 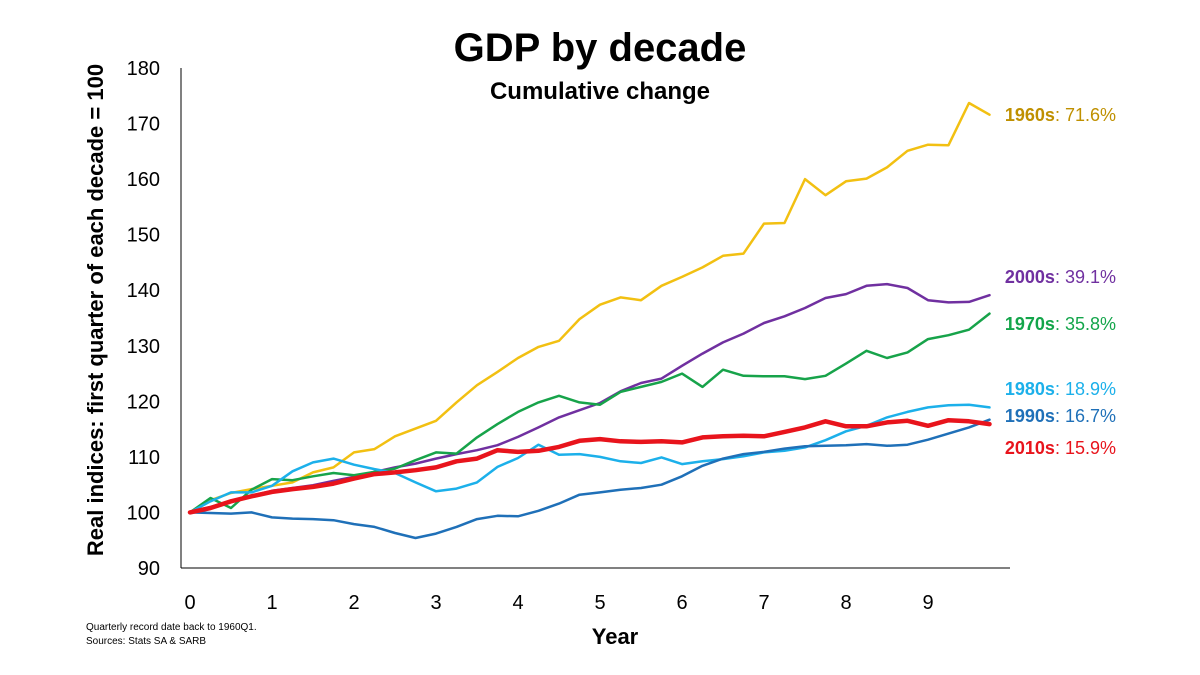 I want to click on end-label-2000s: 2000s: 39.1%, so click(x=1060, y=277).